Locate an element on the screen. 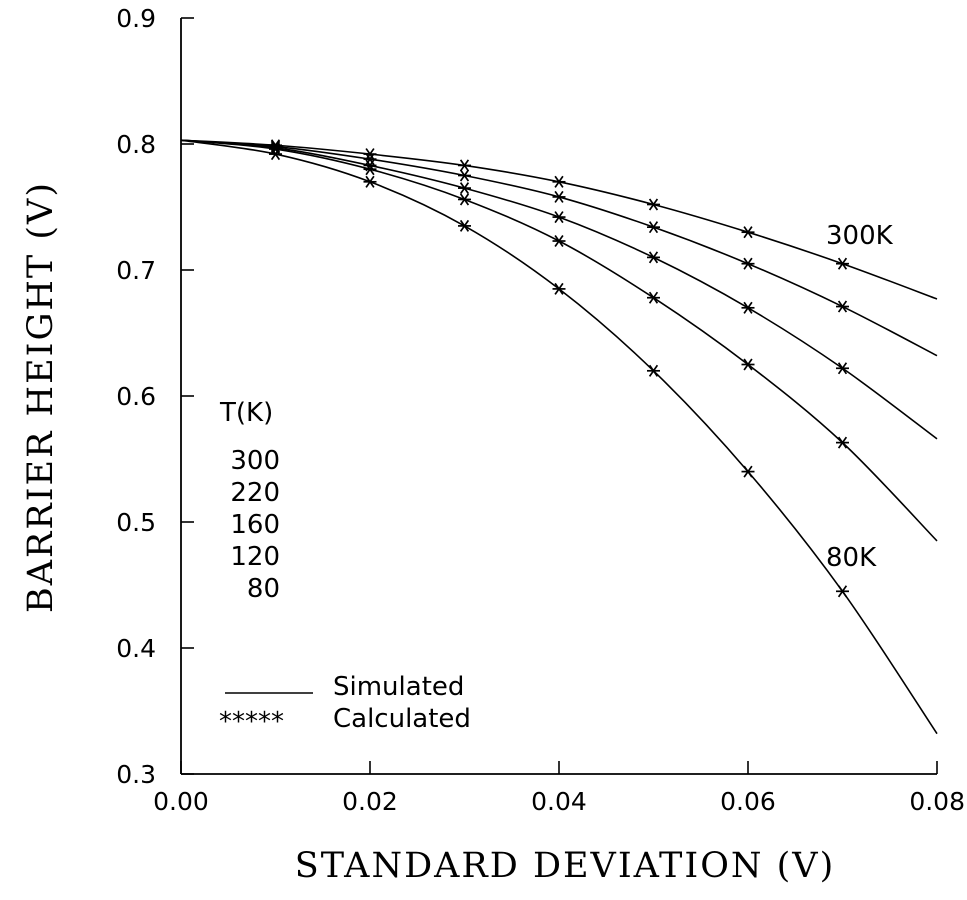 The width and height of the screenshot is (967, 900). simulated-curve-300k is located at coordinates (559, 219).